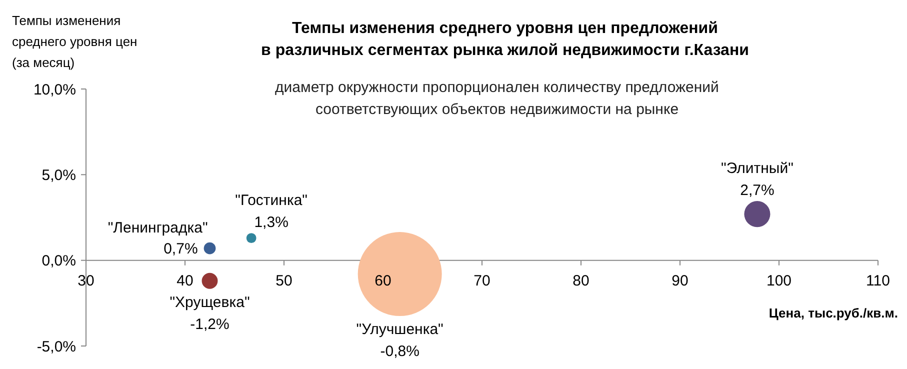 This screenshot has width=907, height=369. I want to click on x-tick-label: 110, so click(878, 281).